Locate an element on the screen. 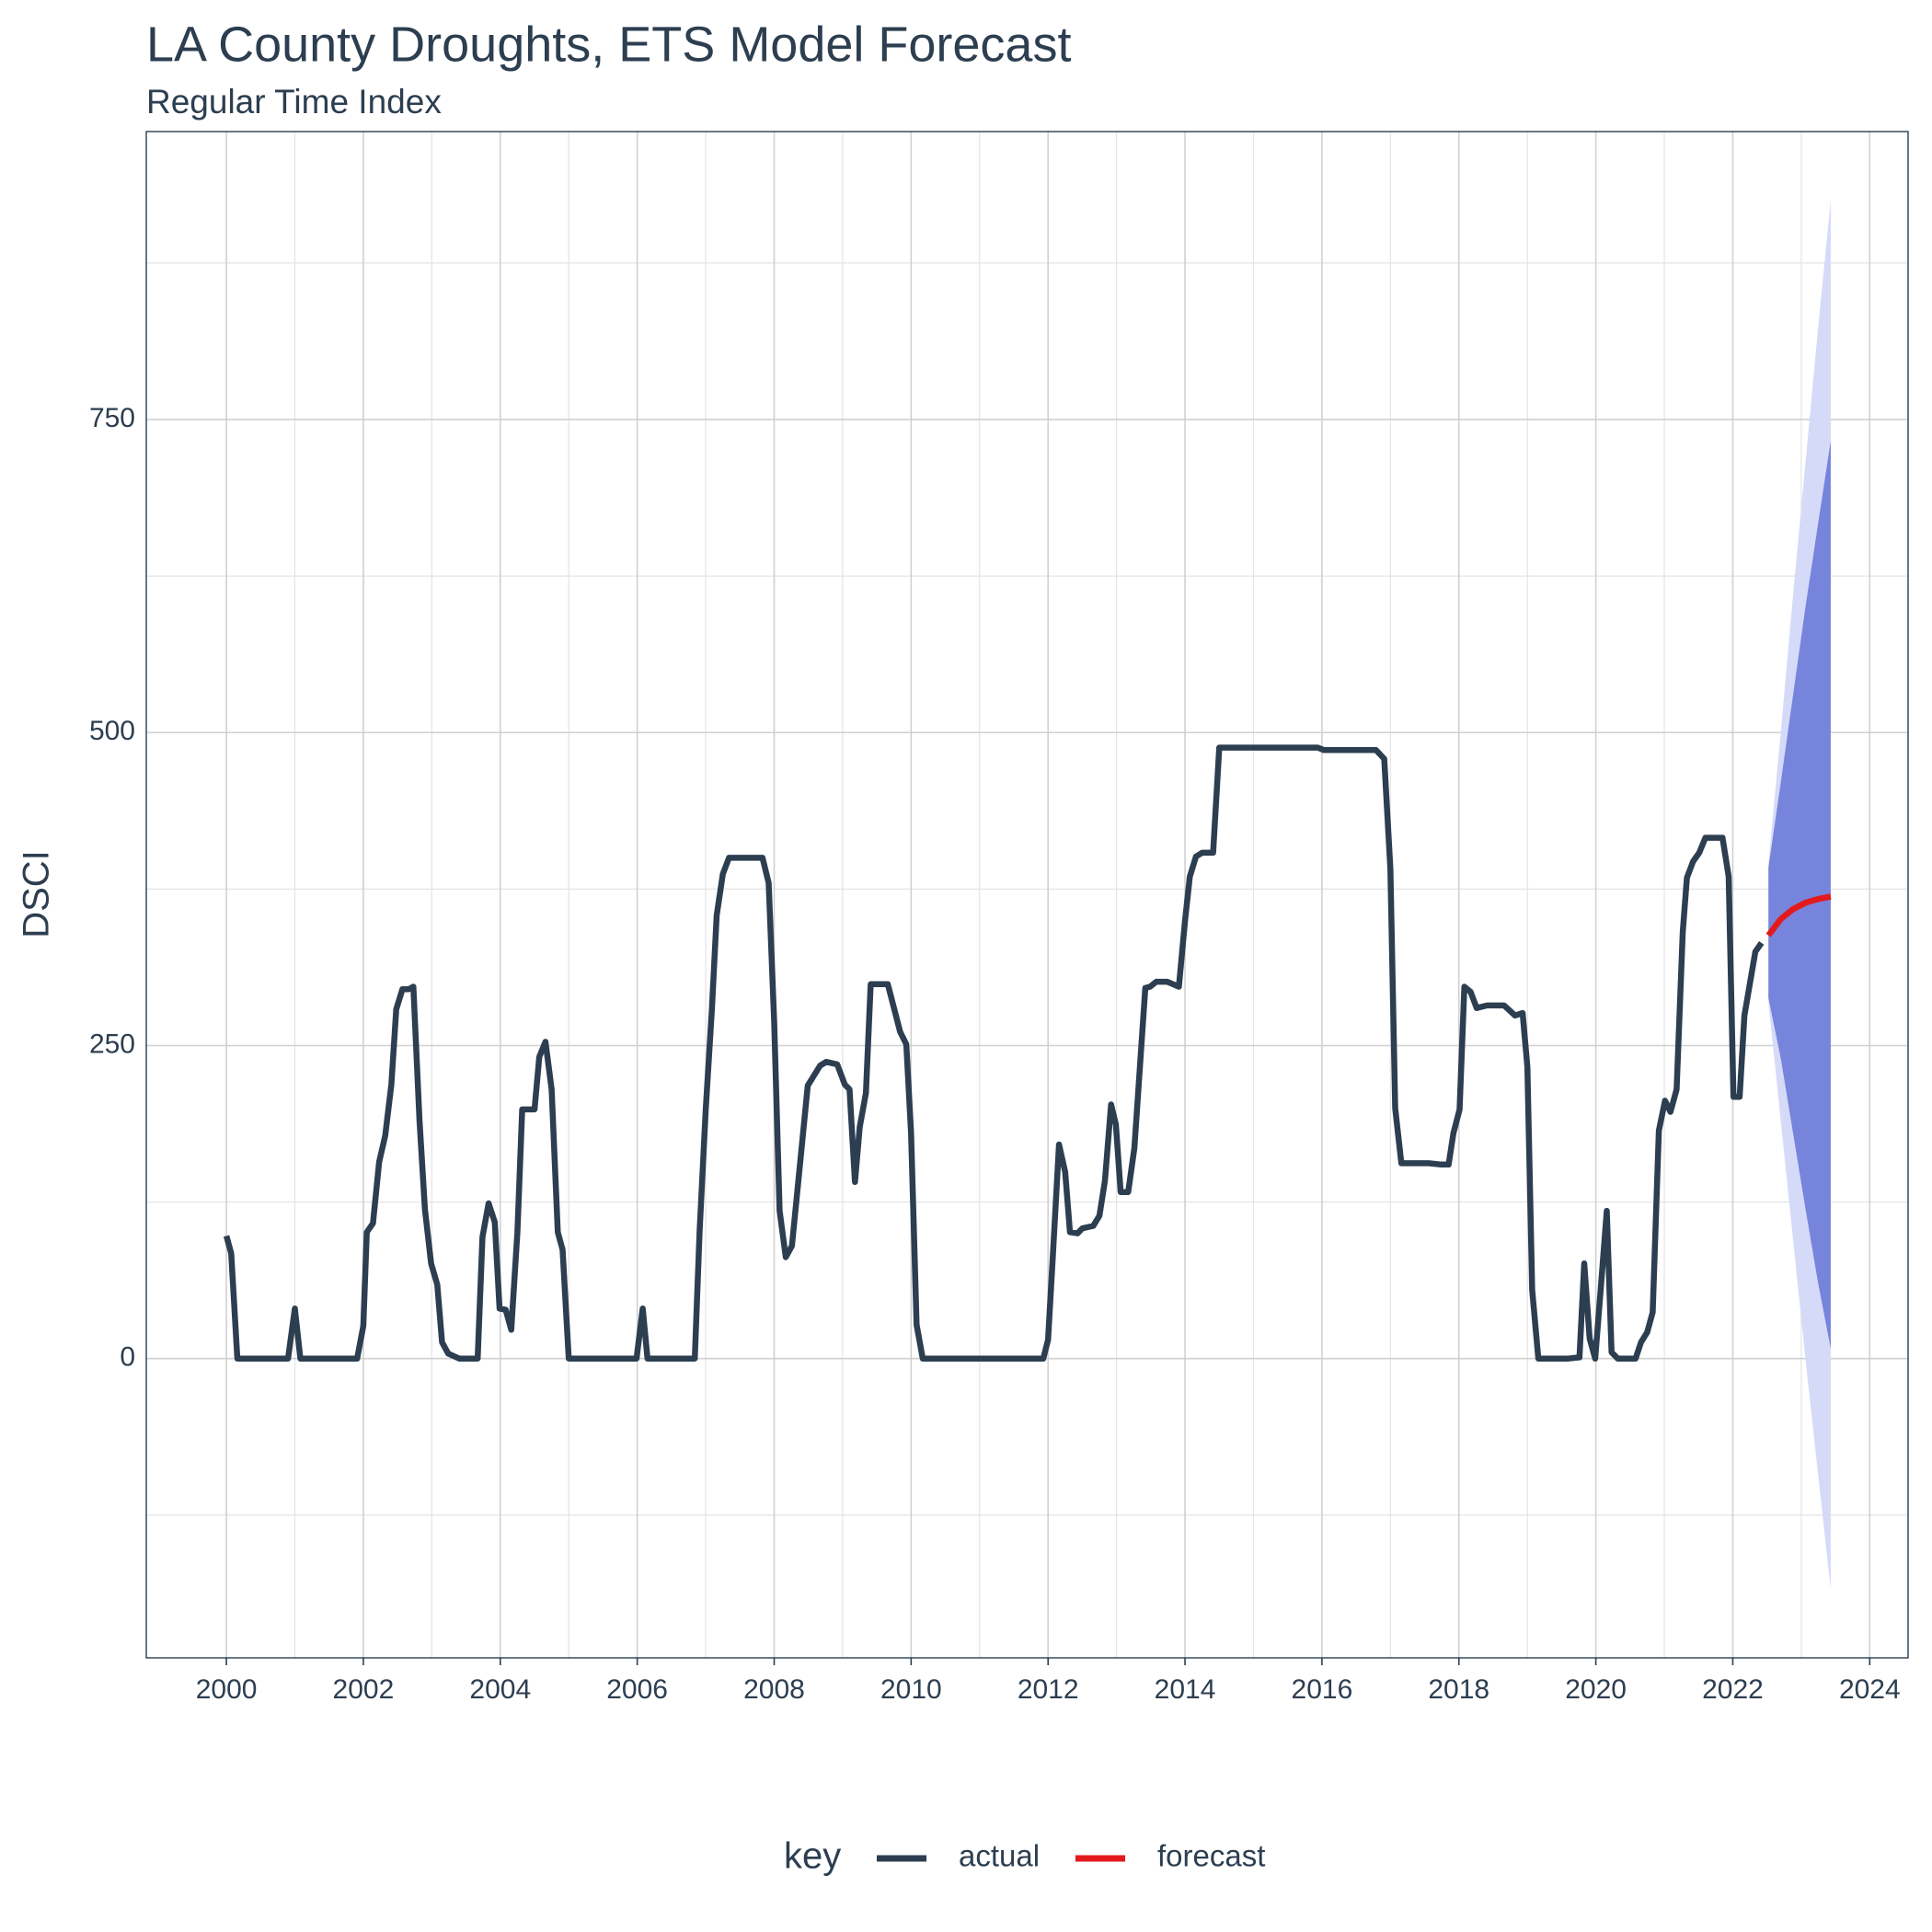 The image size is (1932, 1932). legend-label: actual is located at coordinates (999, 1856).